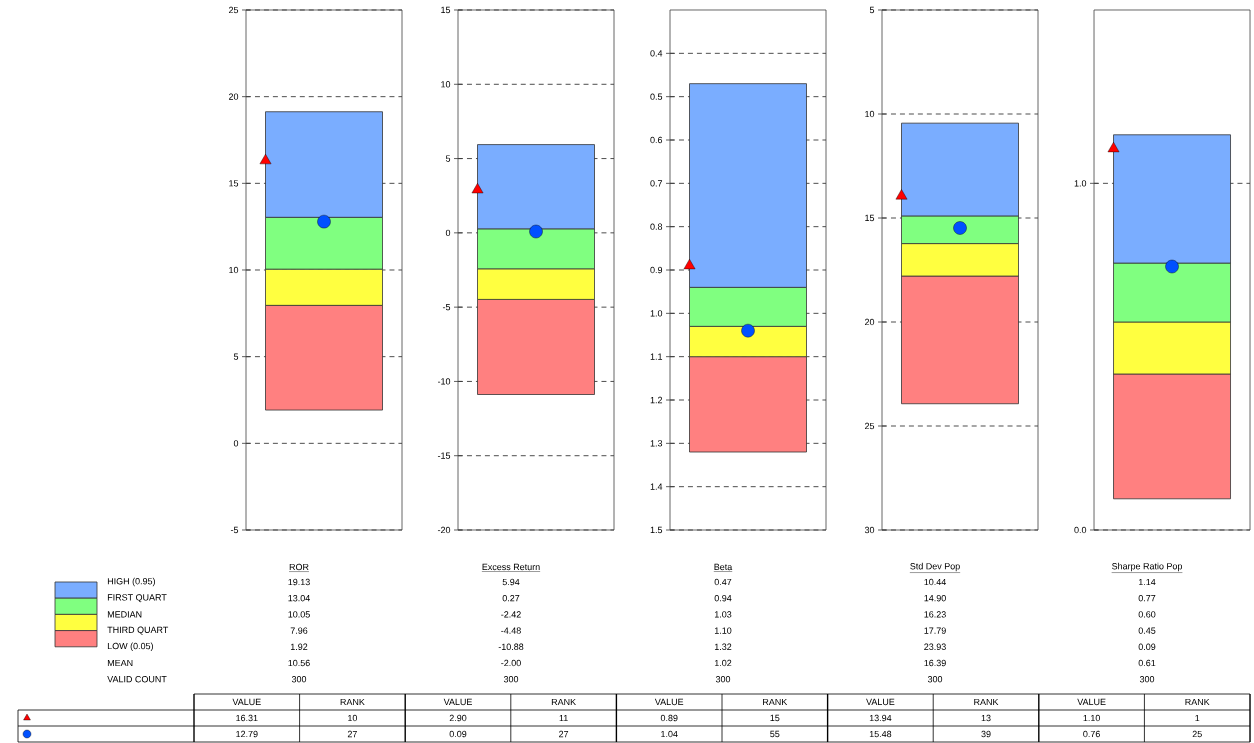 The height and width of the screenshot is (743, 1254). I want to click on text: 0.94, so click(723, 598).